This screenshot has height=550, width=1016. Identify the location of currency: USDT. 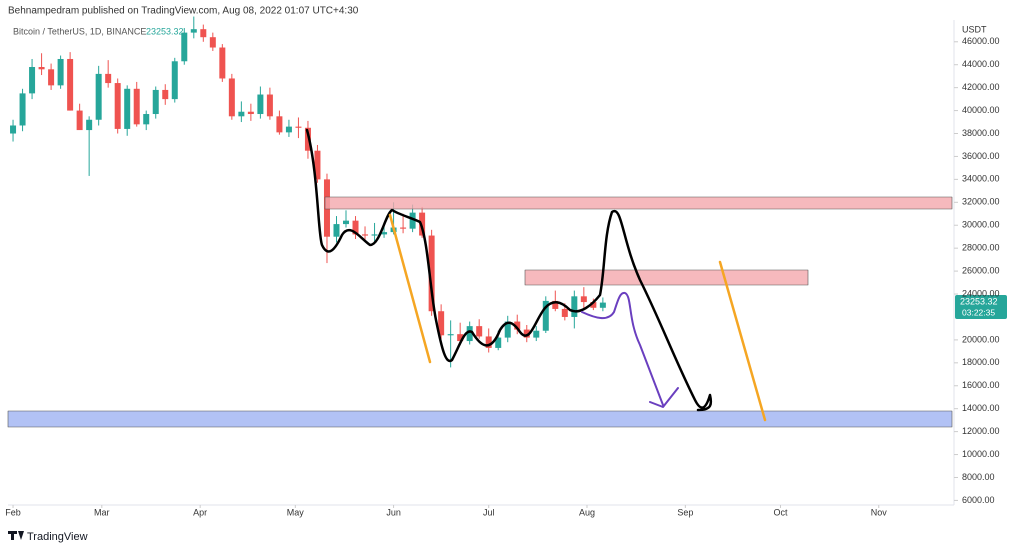
(974, 29).